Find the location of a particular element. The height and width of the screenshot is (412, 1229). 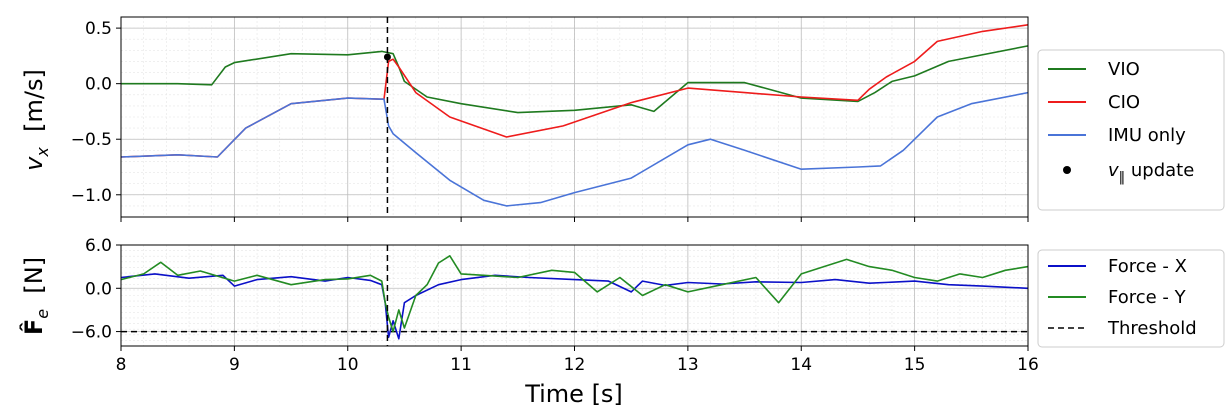

force-x-ticks: 8 9 10 11 12 13 14 15 16 is located at coordinates (577, 360).